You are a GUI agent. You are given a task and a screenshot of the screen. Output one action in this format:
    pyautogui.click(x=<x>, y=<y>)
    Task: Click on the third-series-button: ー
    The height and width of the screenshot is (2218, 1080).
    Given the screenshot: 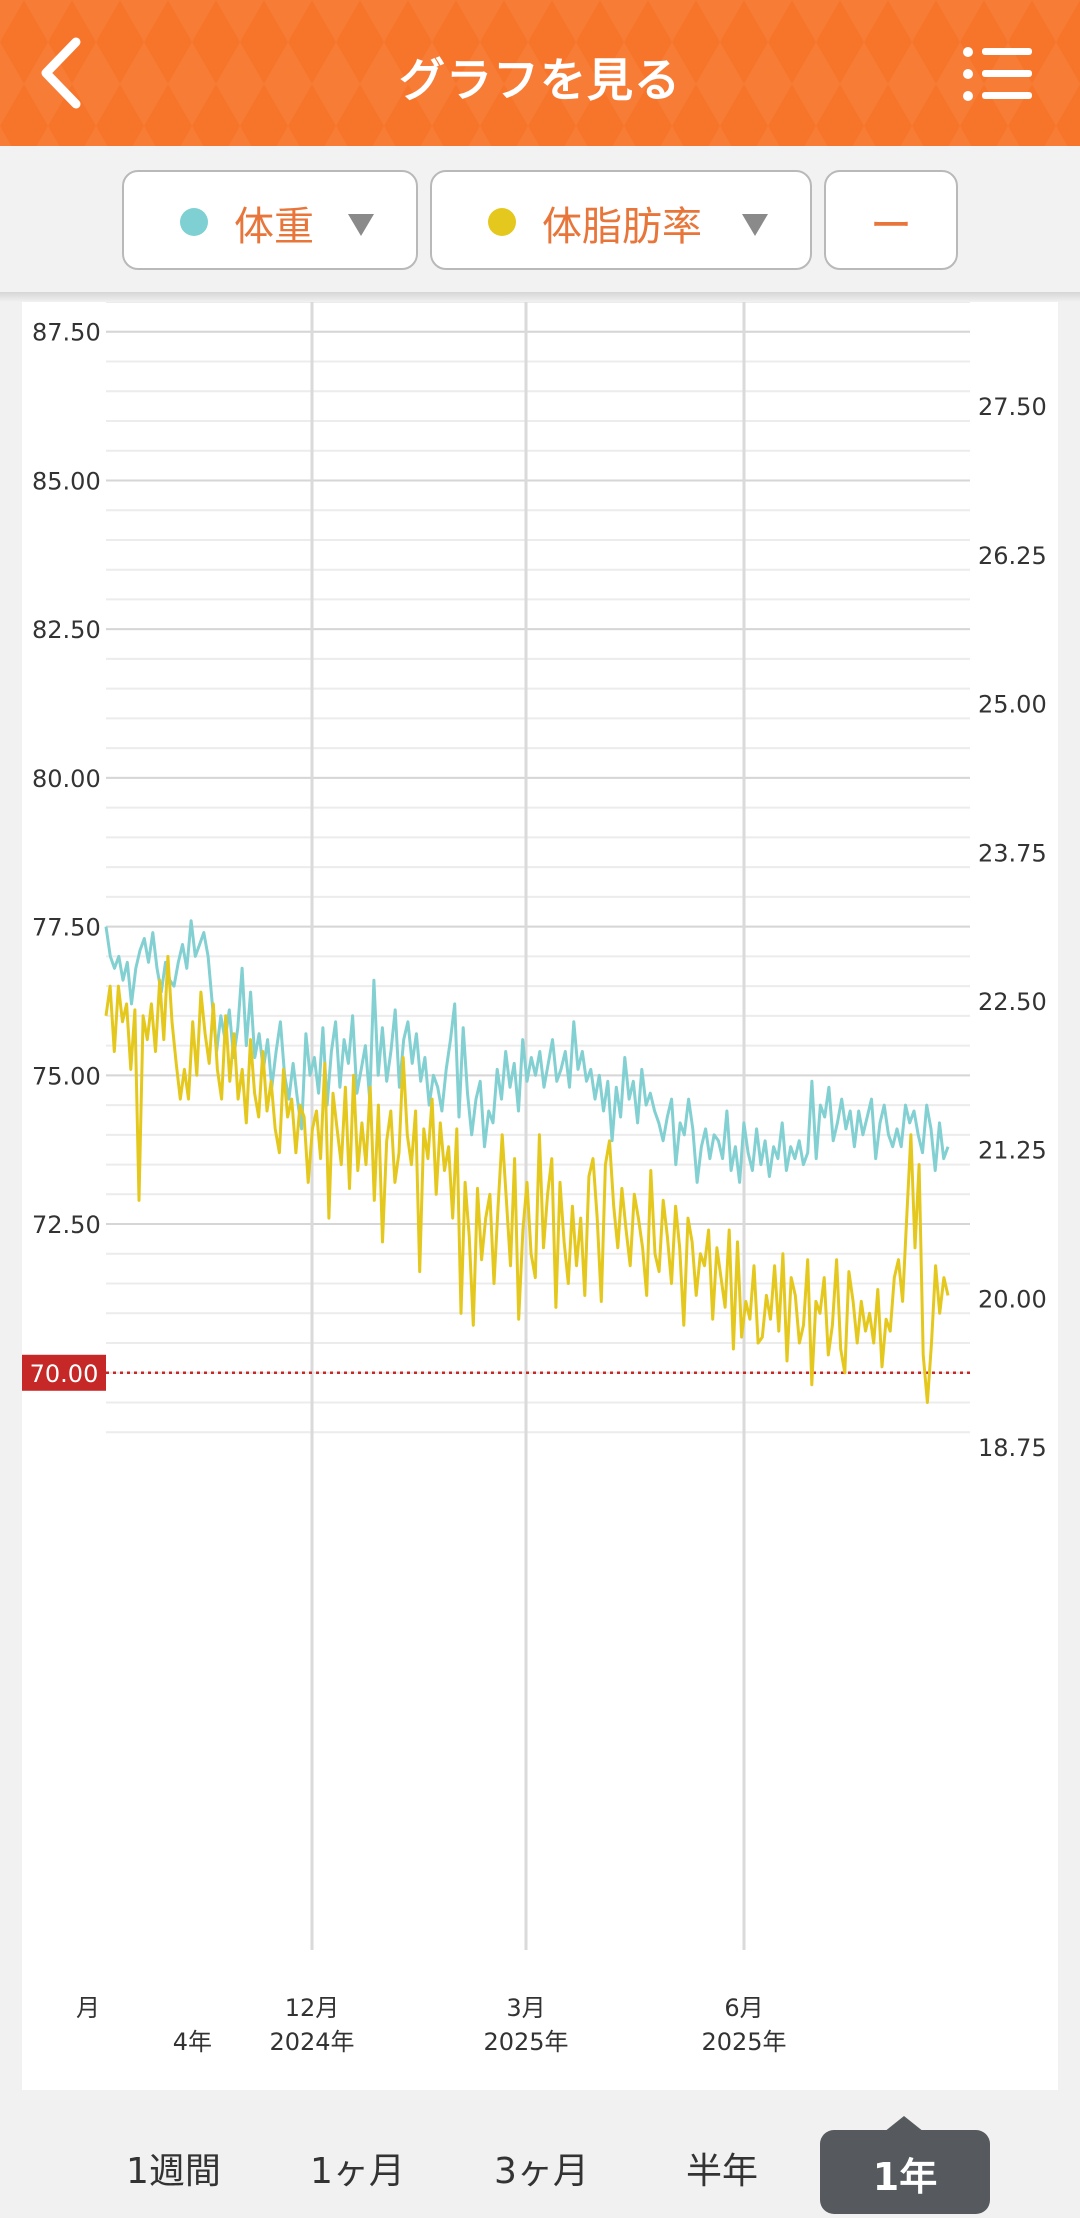 What is the action you would take?
    pyautogui.click(x=891, y=220)
    